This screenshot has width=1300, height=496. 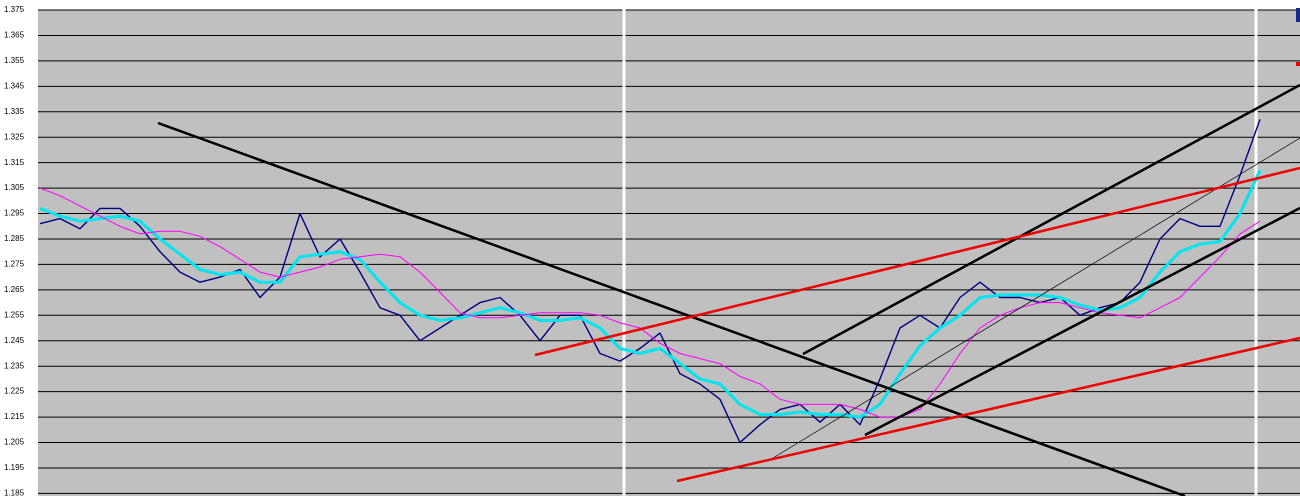 What do you see at coordinates (14, 492) in the screenshot?
I see `y-tick-label: 1.185` at bounding box center [14, 492].